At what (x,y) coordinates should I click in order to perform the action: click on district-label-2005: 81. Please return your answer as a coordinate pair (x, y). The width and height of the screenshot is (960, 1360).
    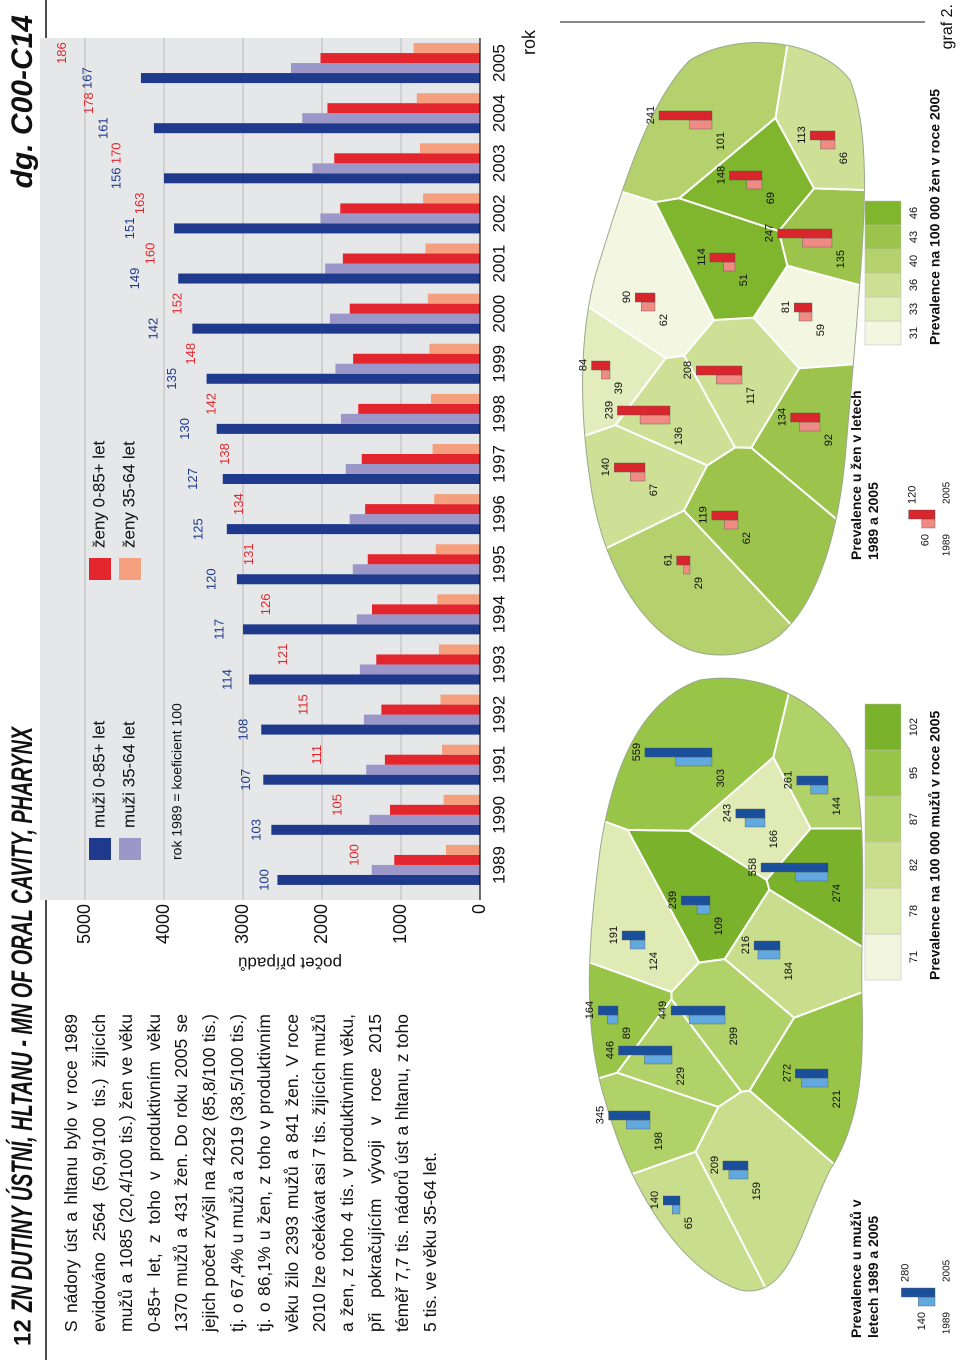
    Looking at the image, I should click on (786, 307).